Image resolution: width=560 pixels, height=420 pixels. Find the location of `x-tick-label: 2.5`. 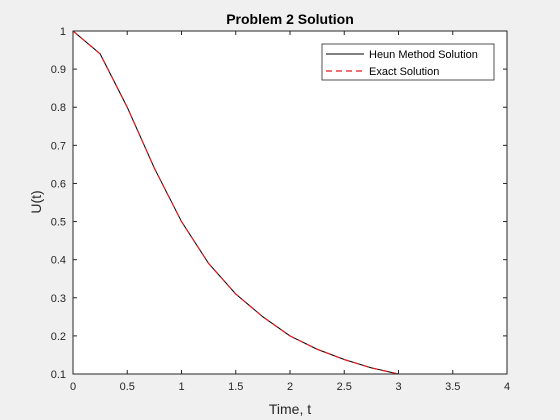

x-tick-label: 2.5 is located at coordinates (344, 387).